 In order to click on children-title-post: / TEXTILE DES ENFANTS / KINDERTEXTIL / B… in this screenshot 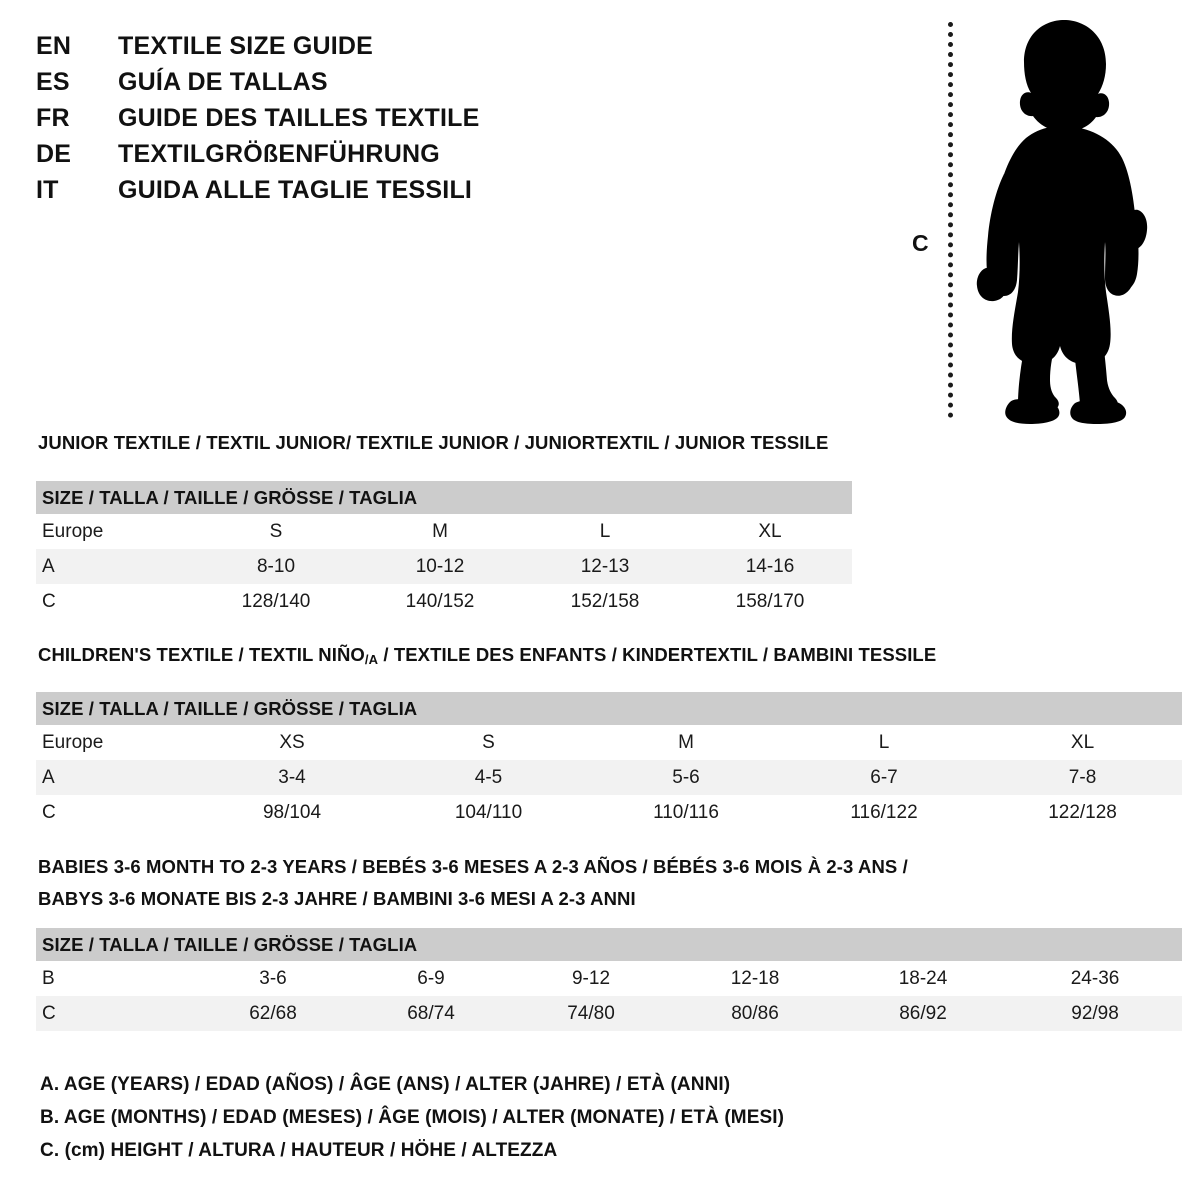, I will do `click(657, 654)`.